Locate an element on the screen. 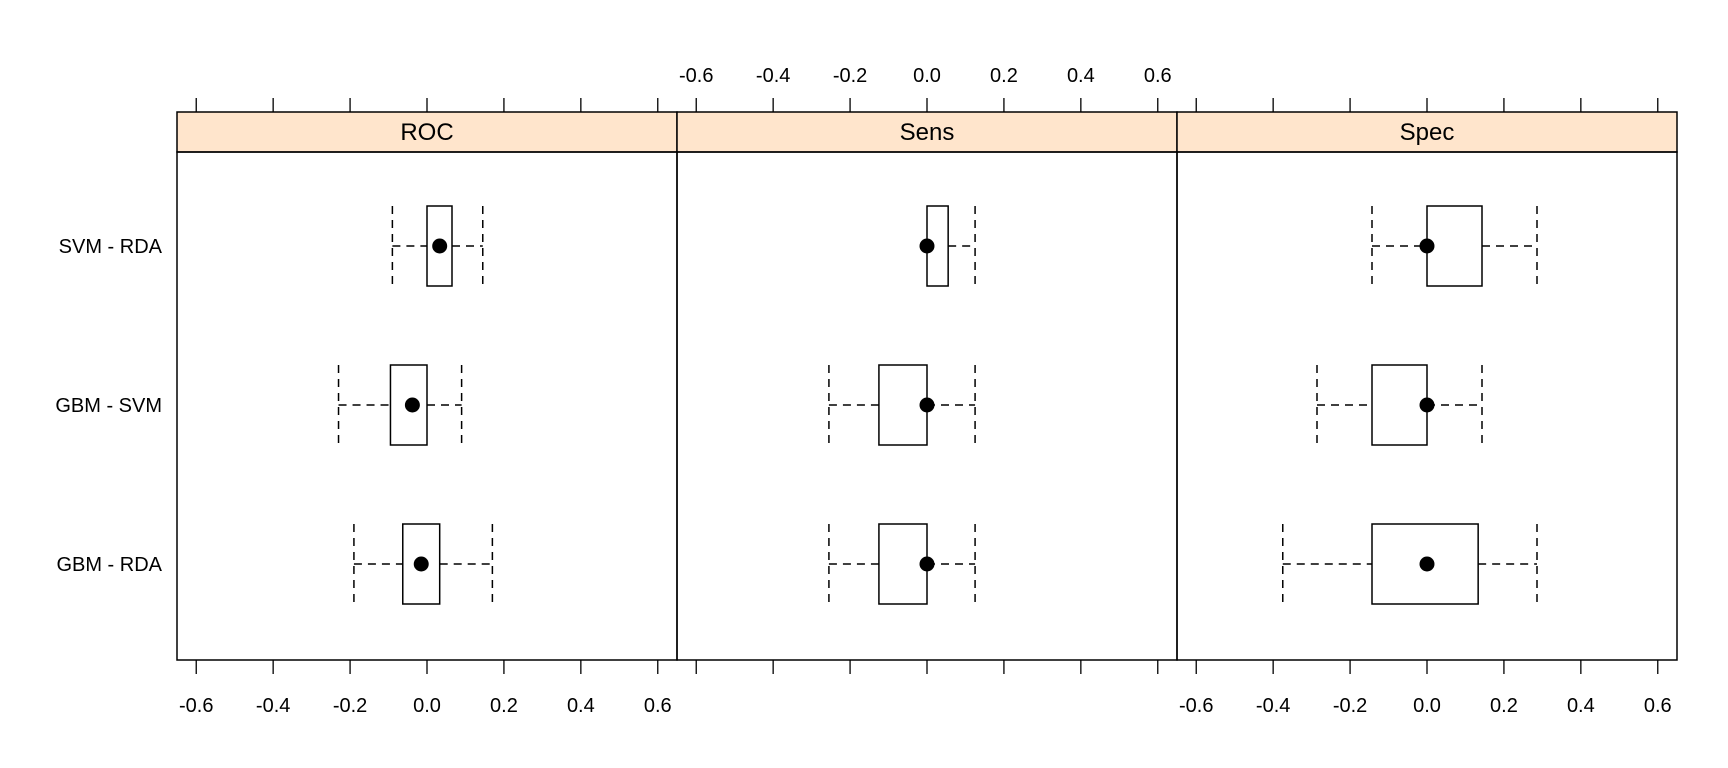 Image resolution: width=1728 pixels, height=768 pixels. strip-spec is located at coordinates (1427, 132).